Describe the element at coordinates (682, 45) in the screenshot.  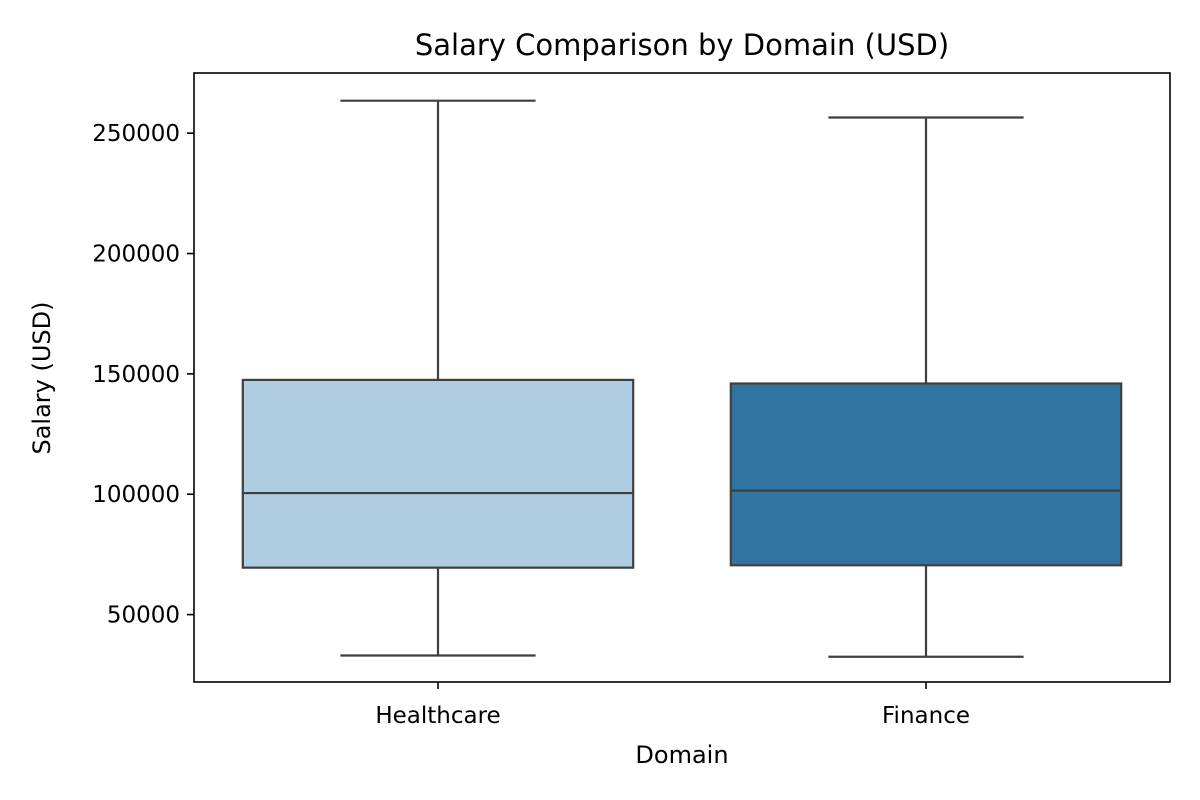
I see `chart-title: Salary Comparison by Domain (USD)` at that location.